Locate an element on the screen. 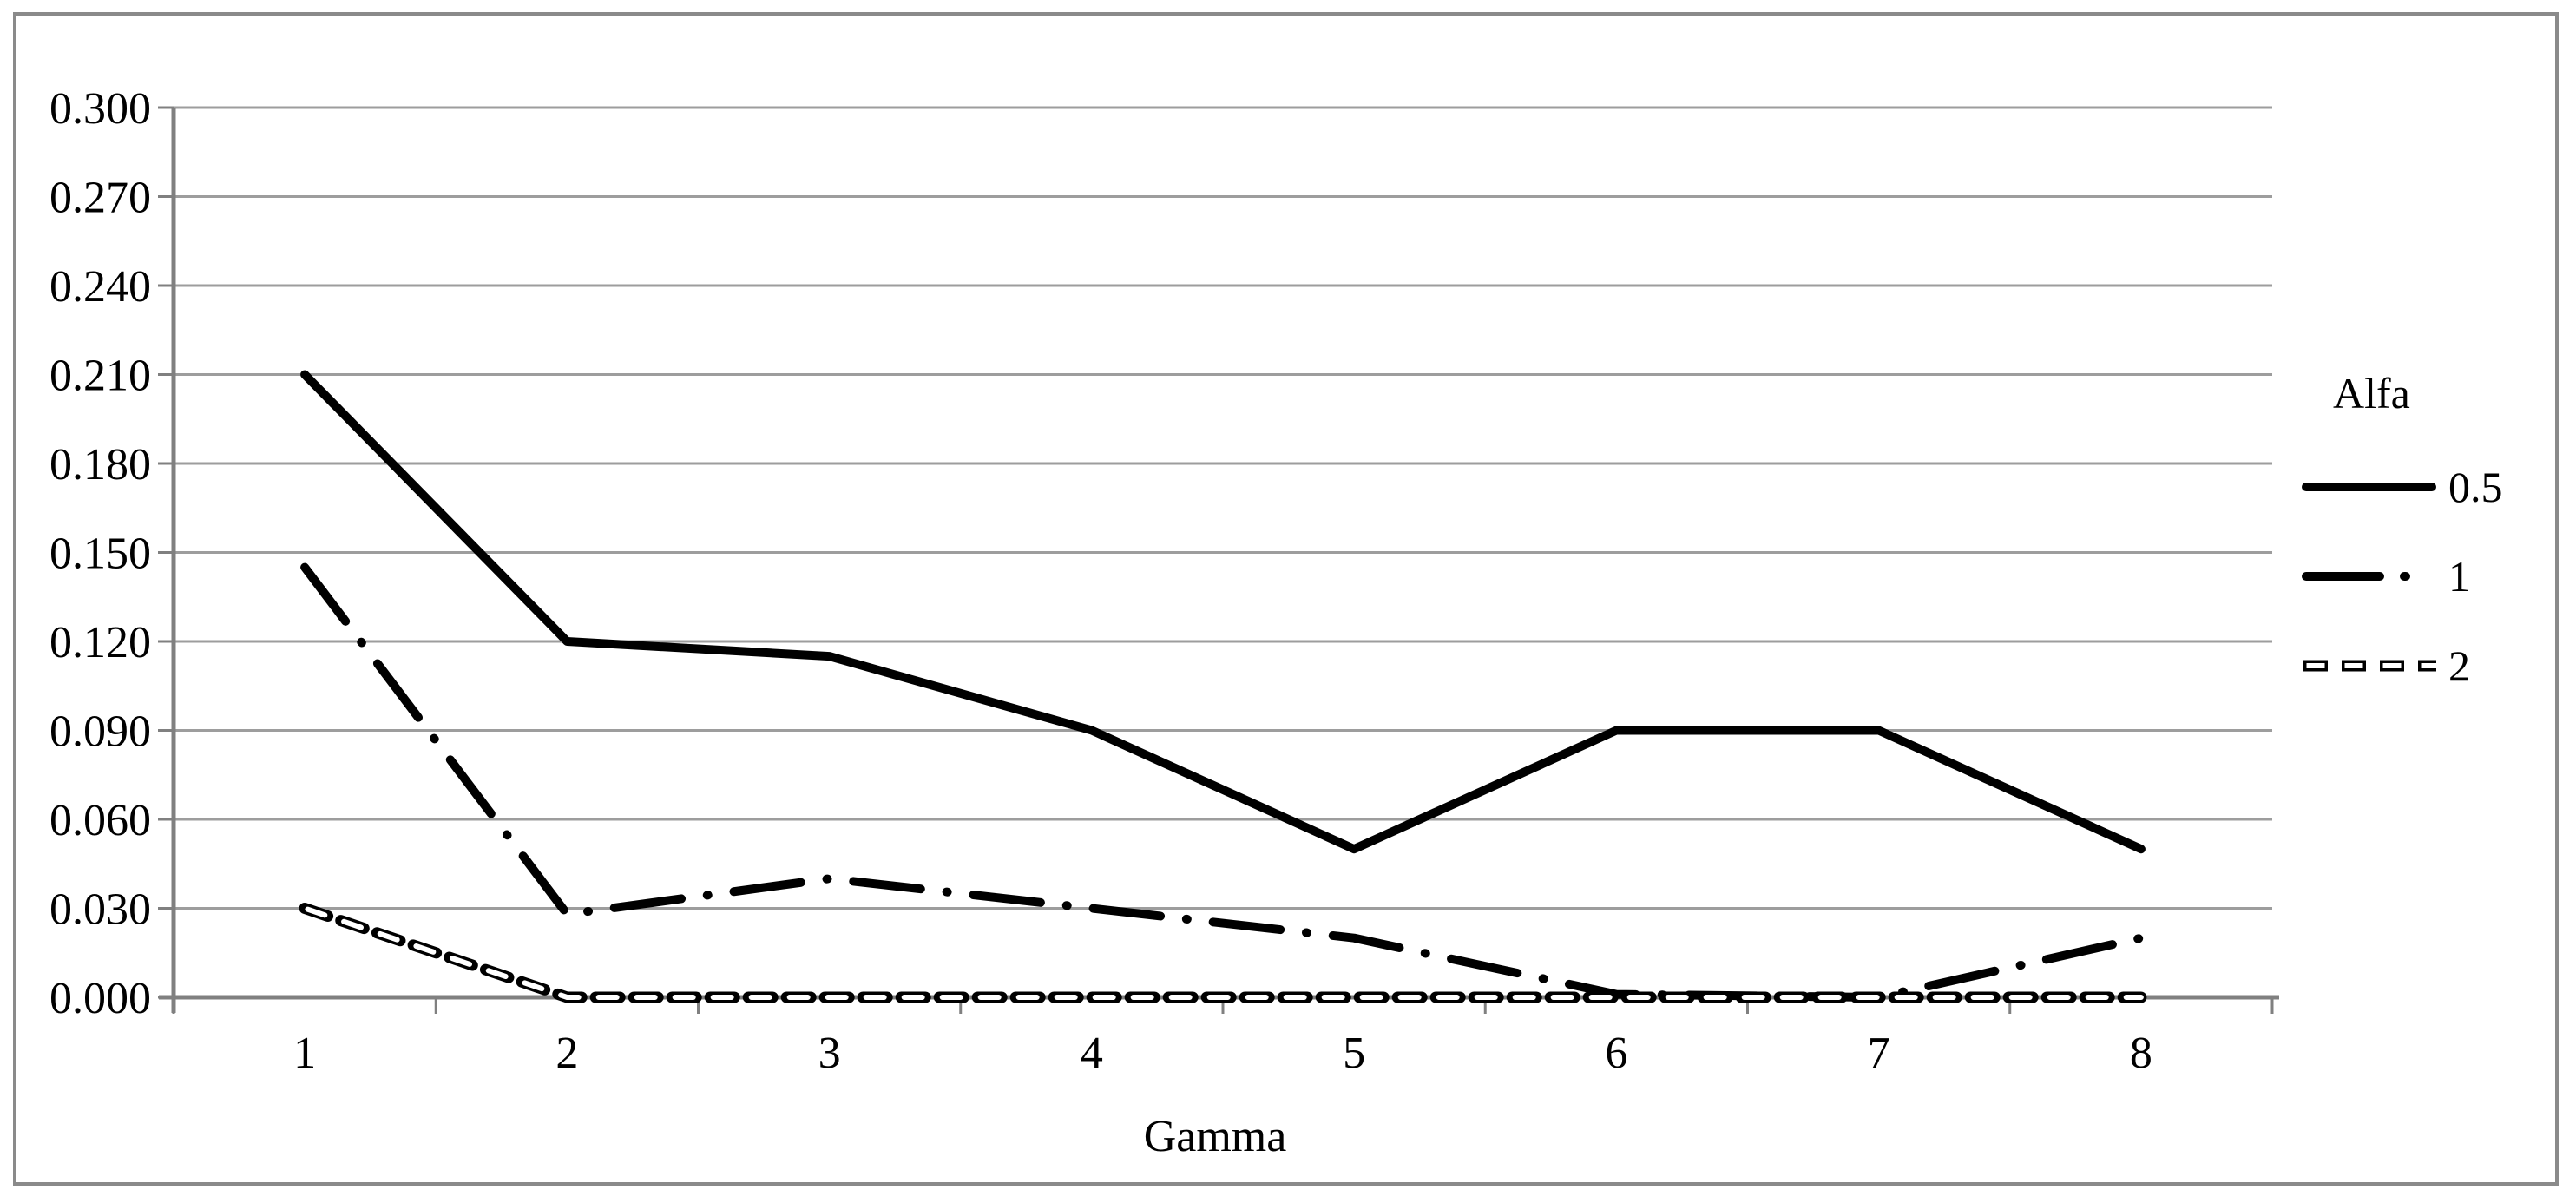 Image resolution: width=2576 pixels, height=1203 pixels. legend-label: 2 is located at coordinates (2459, 665).